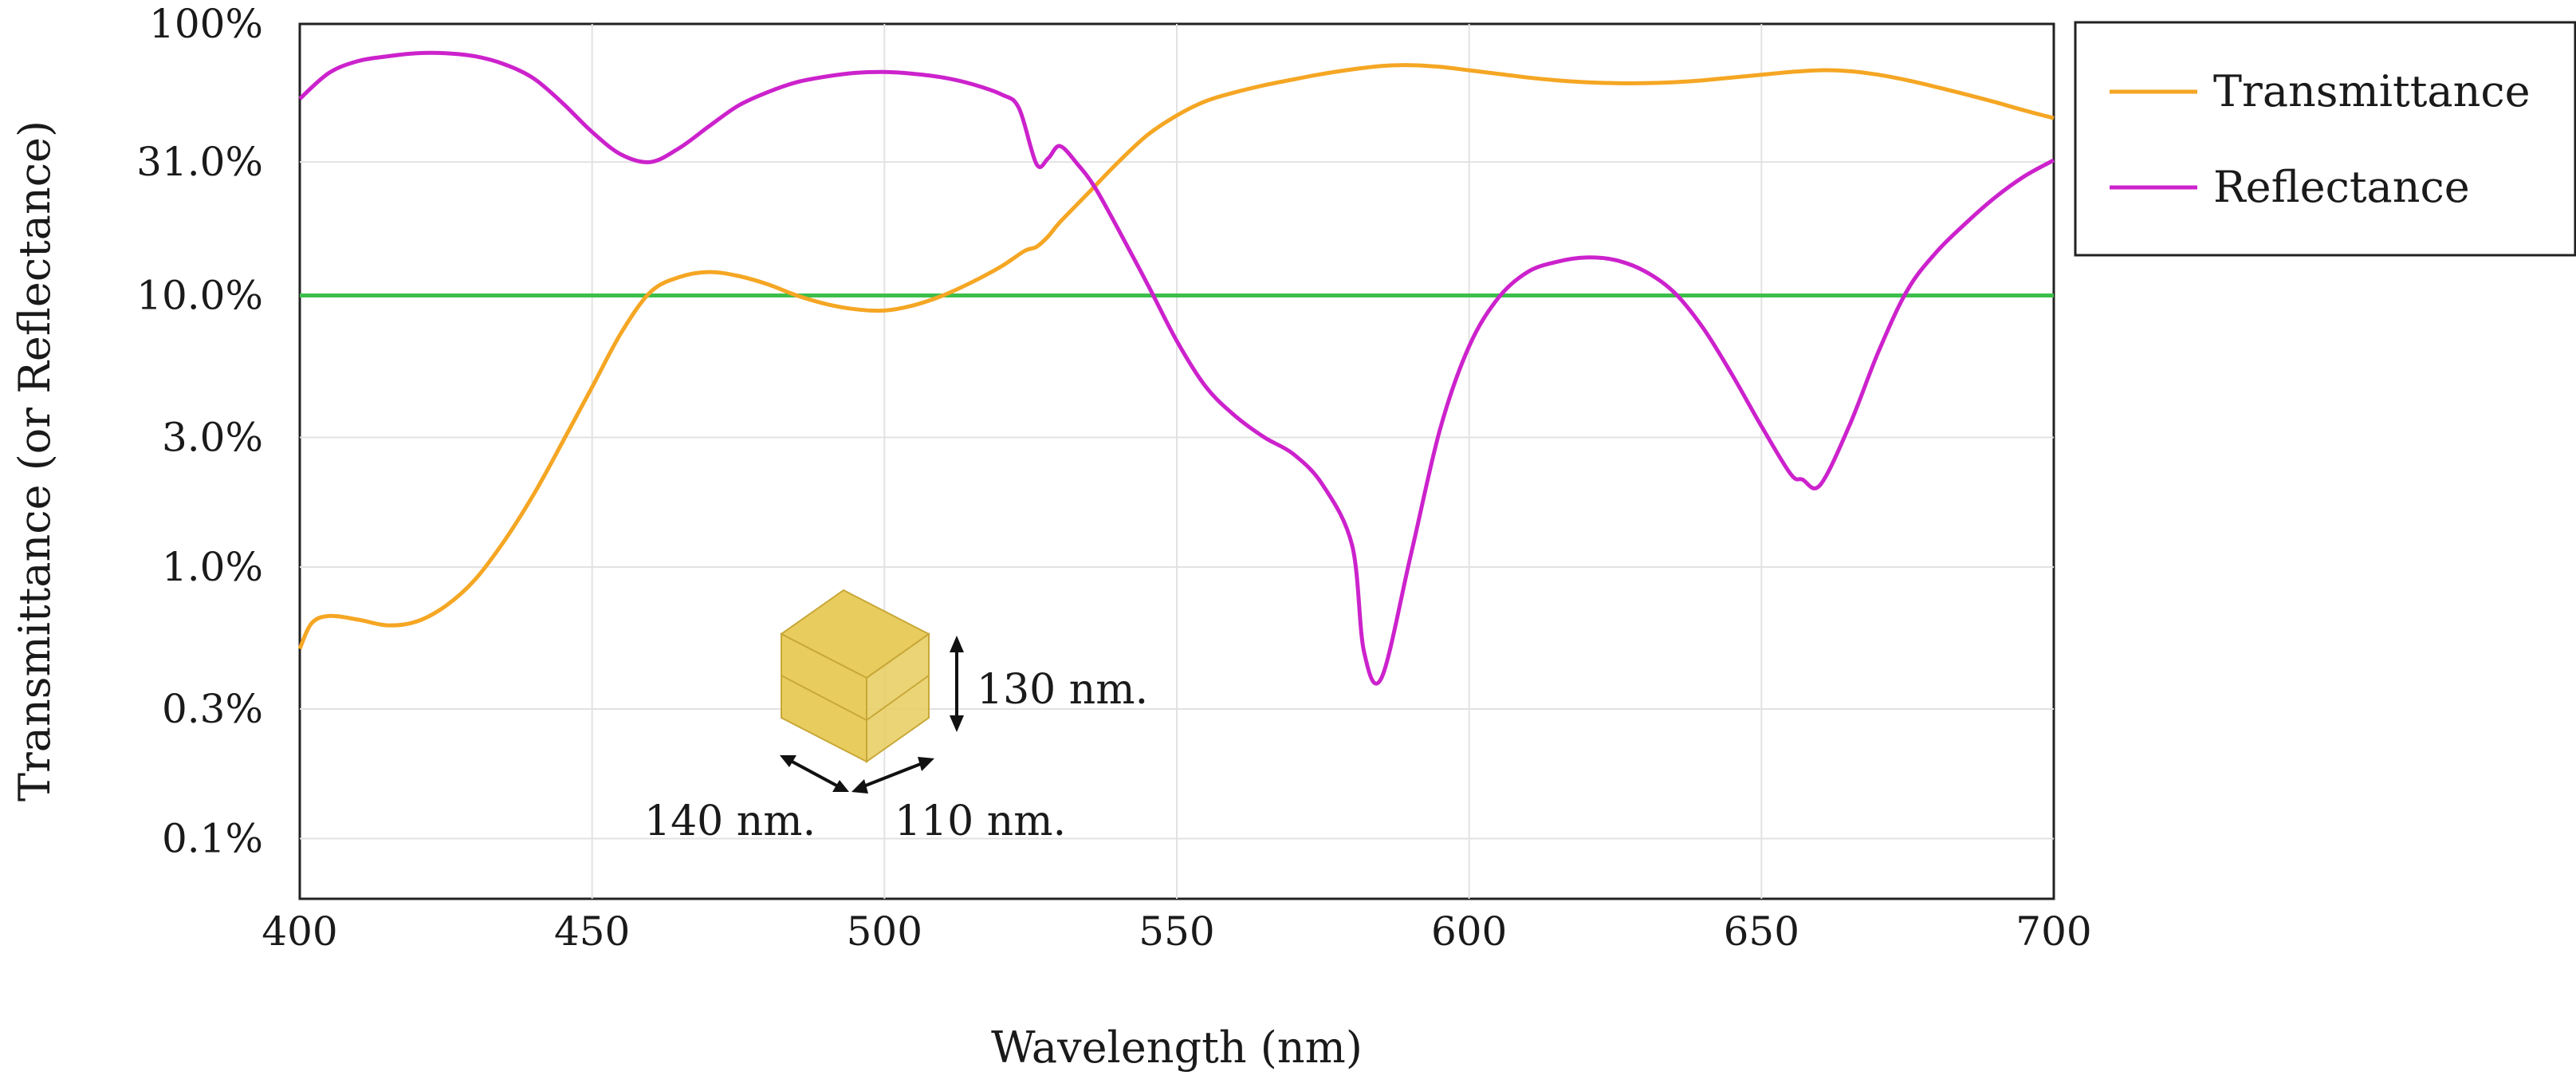 The image size is (2576, 1091). Describe the element at coordinates (981, 822) in the screenshot. I see `width-label: 110 nm.` at that location.